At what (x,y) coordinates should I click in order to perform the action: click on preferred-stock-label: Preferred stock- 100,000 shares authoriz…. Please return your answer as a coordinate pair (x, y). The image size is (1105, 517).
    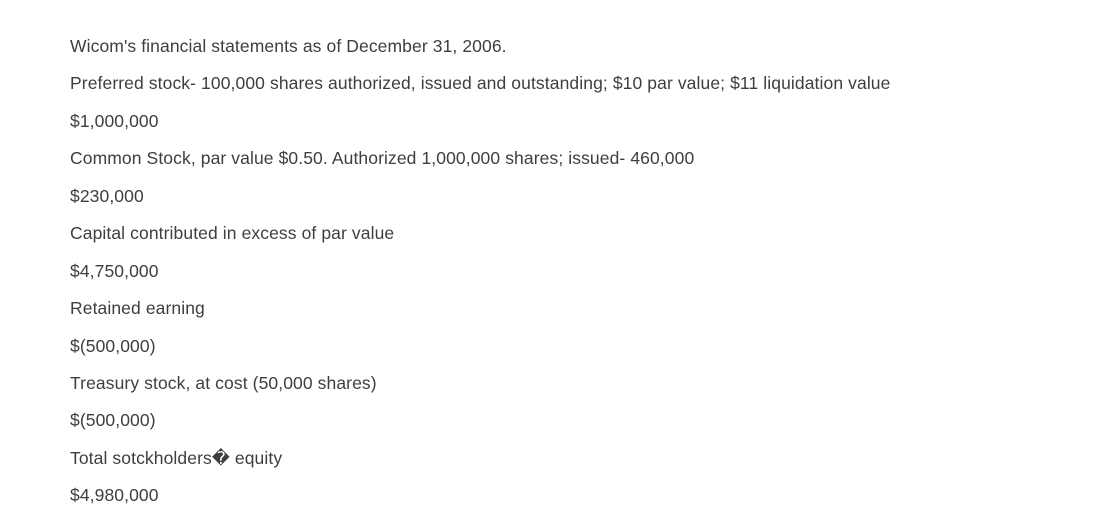
    Looking at the image, I should click on (480, 83).